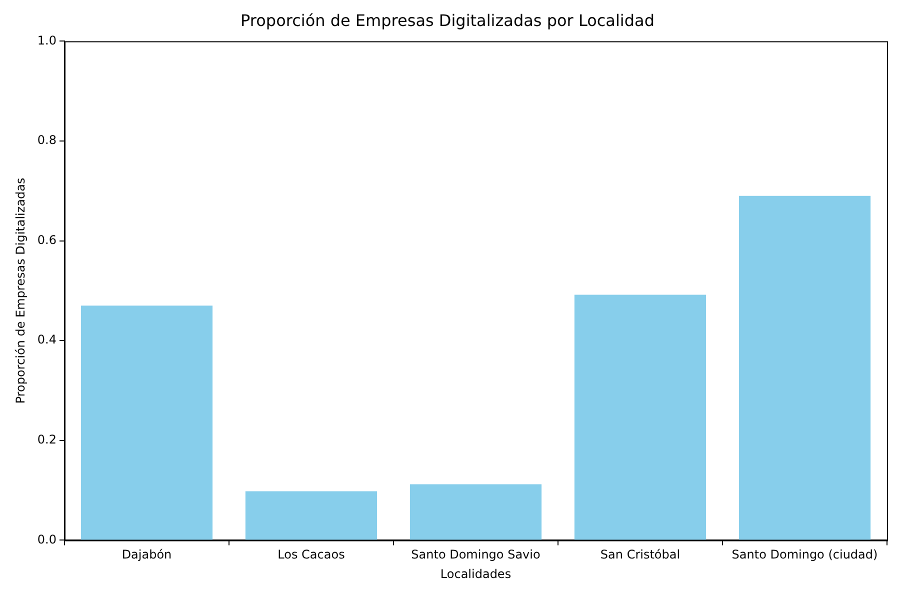 Image resolution: width=901 pixels, height=590 pixels. What do you see at coordinates (46, 539) in the screenshot?
I see `y-tick-label: 0.0` at bounding box center [46, 539].